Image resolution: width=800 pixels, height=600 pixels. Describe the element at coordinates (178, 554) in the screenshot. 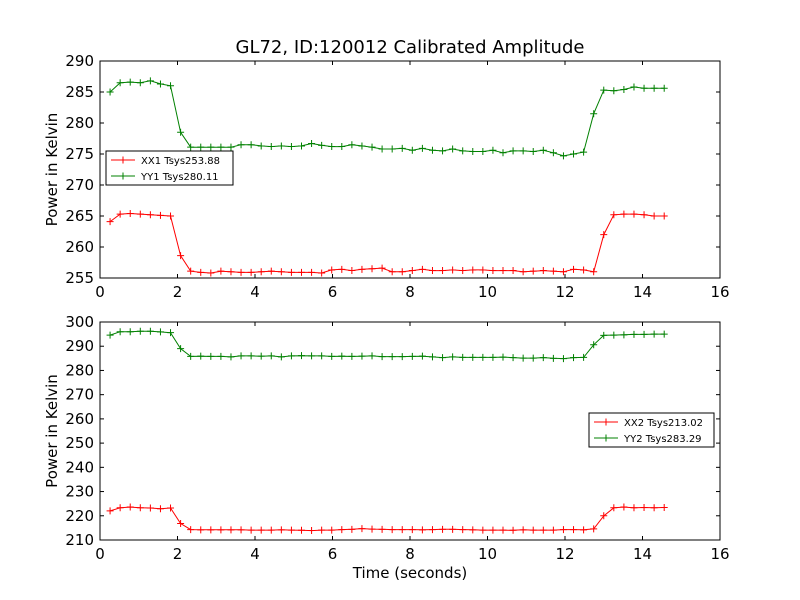

I see `x-tick-label: 2` at that location.